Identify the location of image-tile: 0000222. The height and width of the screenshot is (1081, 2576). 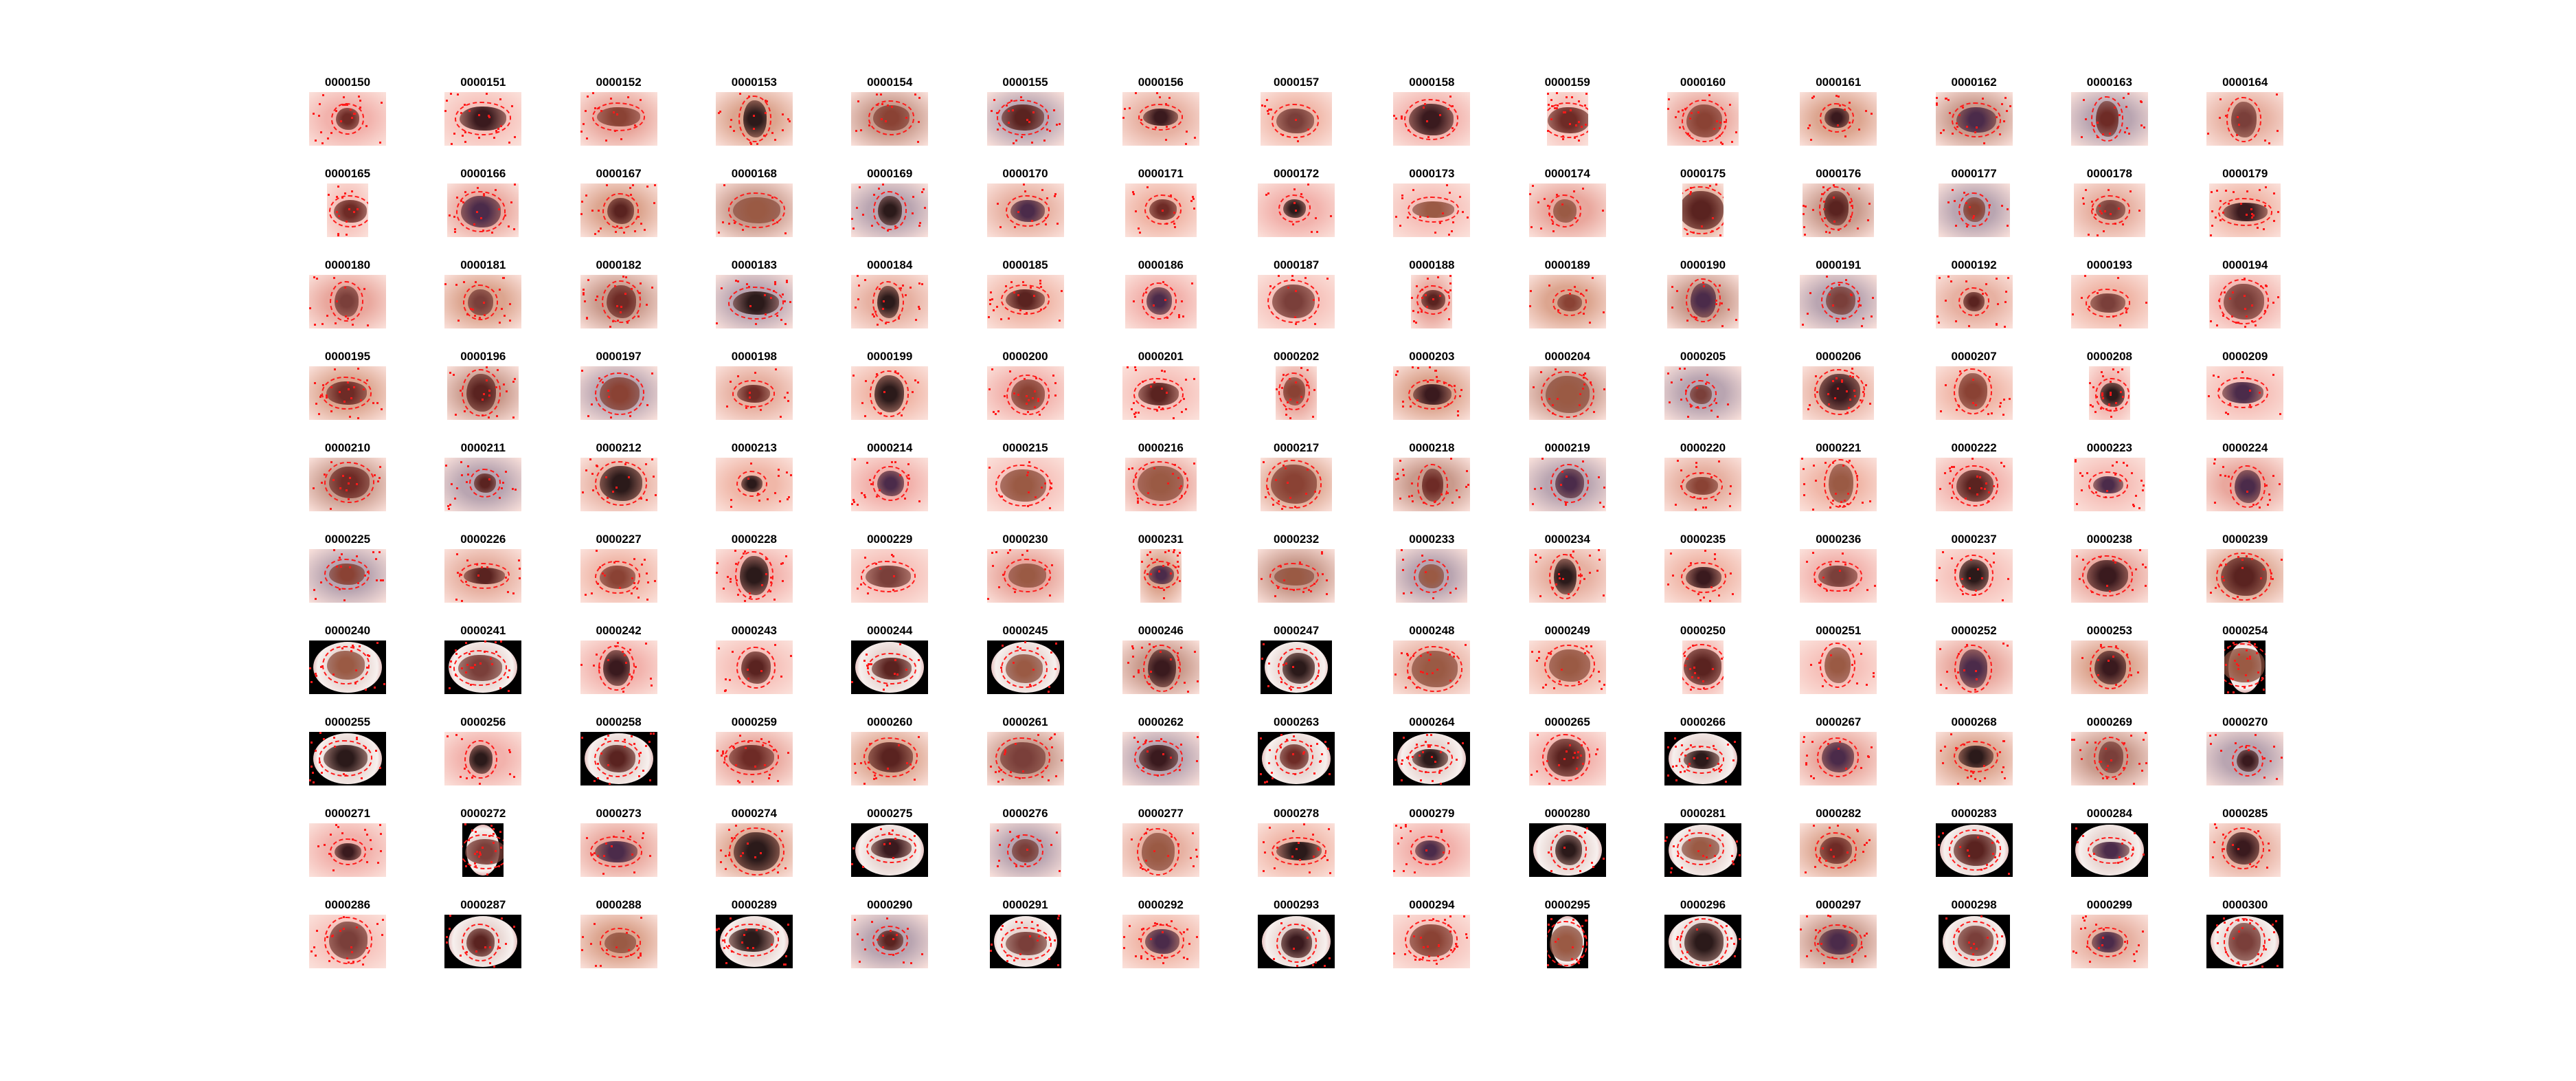
(1974, 479).